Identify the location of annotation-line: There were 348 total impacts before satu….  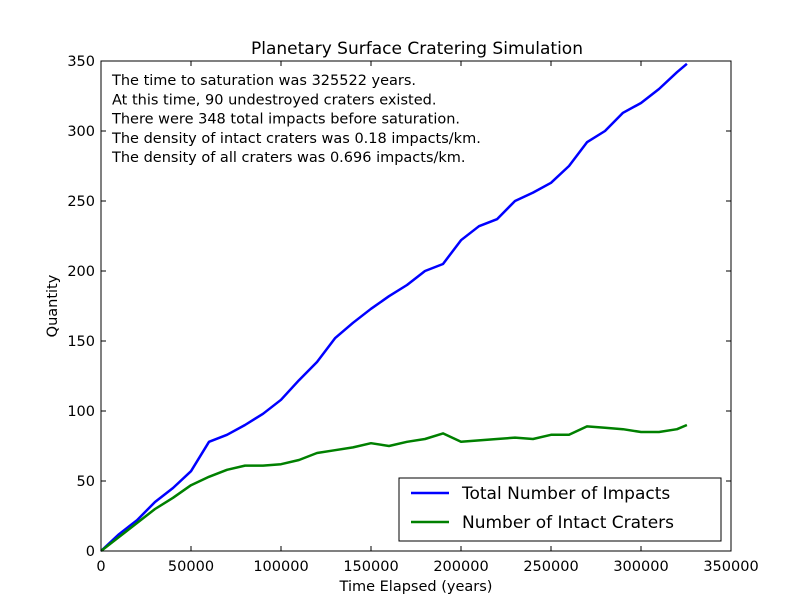
(285, 120).